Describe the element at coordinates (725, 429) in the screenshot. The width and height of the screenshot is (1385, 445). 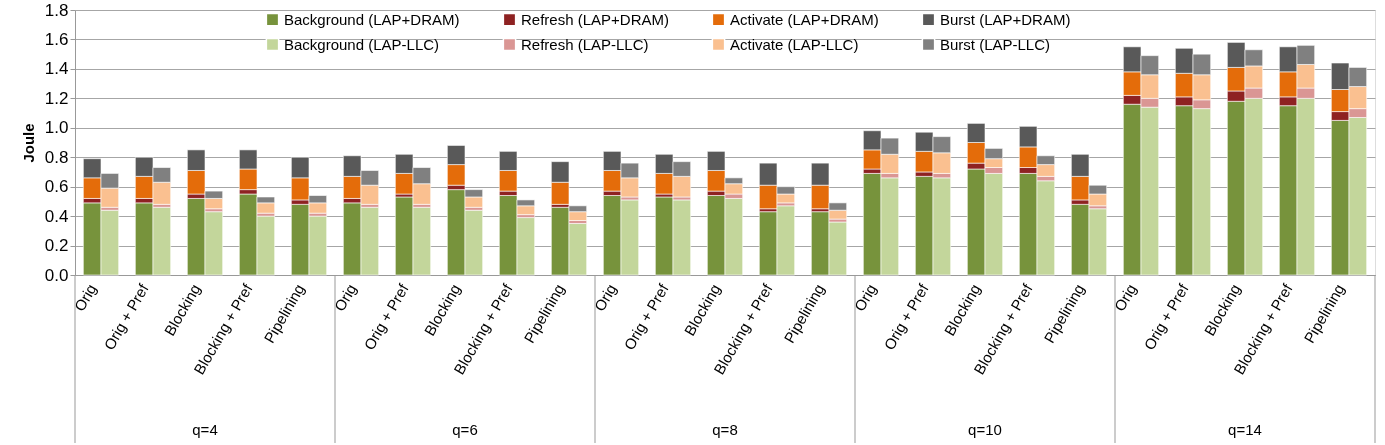
I see `text: q=8` at that location.